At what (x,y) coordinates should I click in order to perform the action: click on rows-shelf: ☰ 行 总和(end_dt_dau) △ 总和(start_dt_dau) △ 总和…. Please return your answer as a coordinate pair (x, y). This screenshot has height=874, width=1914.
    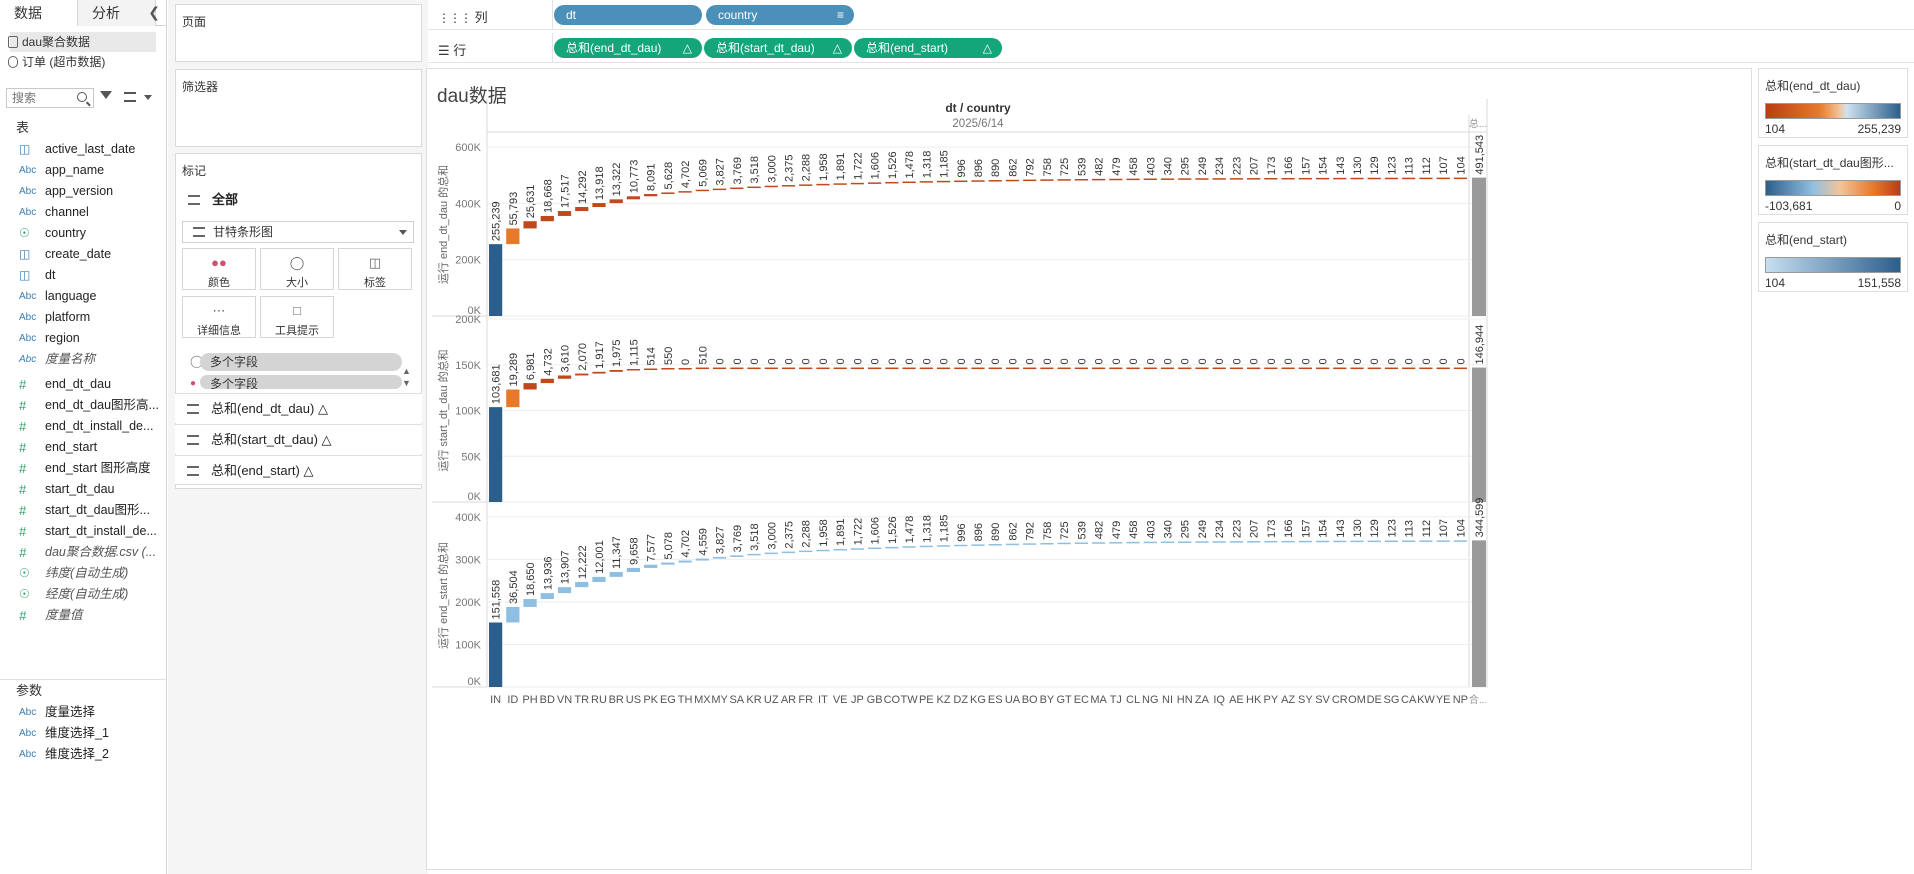
    Looking at the image, I should click on (1171, 48).